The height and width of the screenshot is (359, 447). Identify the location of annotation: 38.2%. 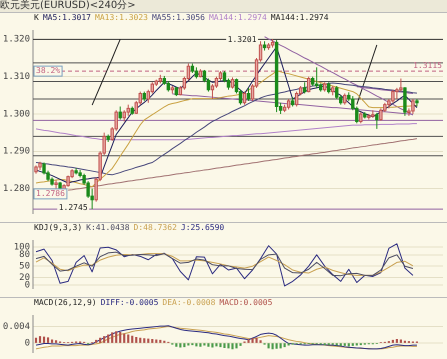
(48, 71).